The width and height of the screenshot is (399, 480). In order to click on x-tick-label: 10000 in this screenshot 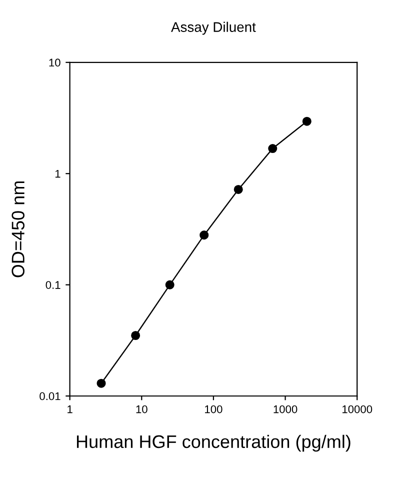, I will do `click(357, 409)`.